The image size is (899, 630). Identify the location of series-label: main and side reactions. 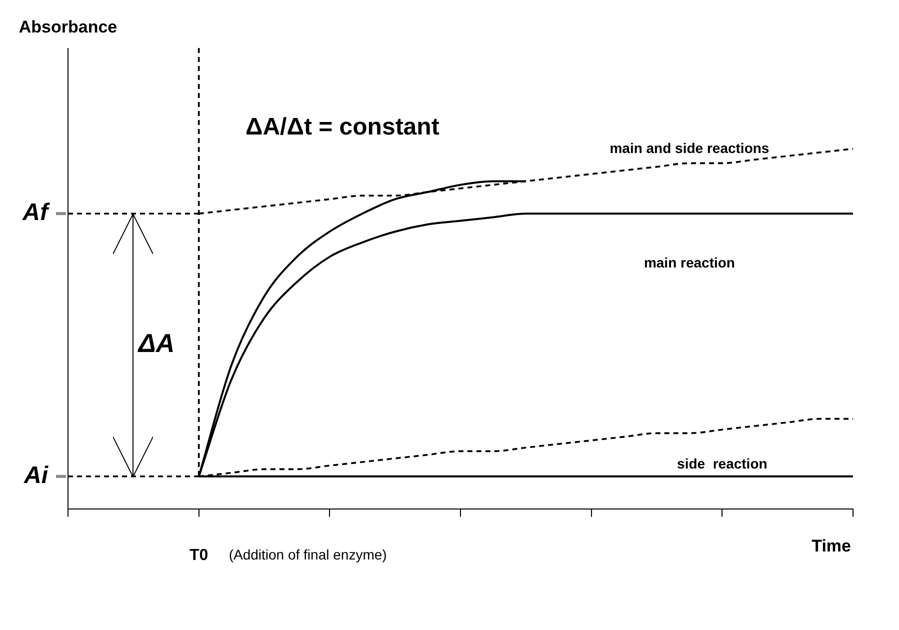
(690, 148).